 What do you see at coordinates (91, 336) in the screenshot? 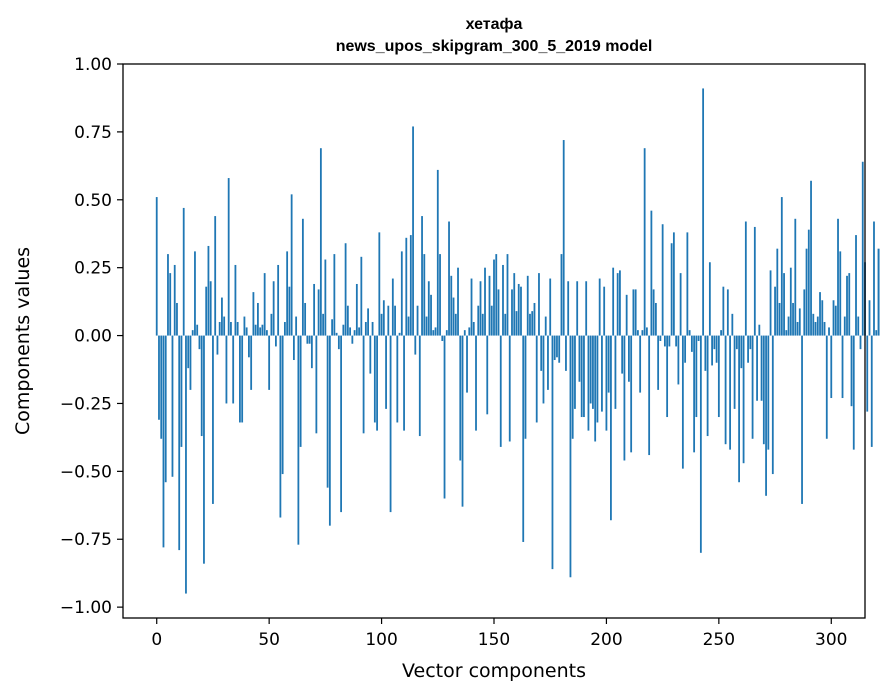
I see `y-axis: 1.00 0.75 0.50 0.25 0.00 −0.25 −0.50 −0.75 −1.00` at bounding box center [91, 336].